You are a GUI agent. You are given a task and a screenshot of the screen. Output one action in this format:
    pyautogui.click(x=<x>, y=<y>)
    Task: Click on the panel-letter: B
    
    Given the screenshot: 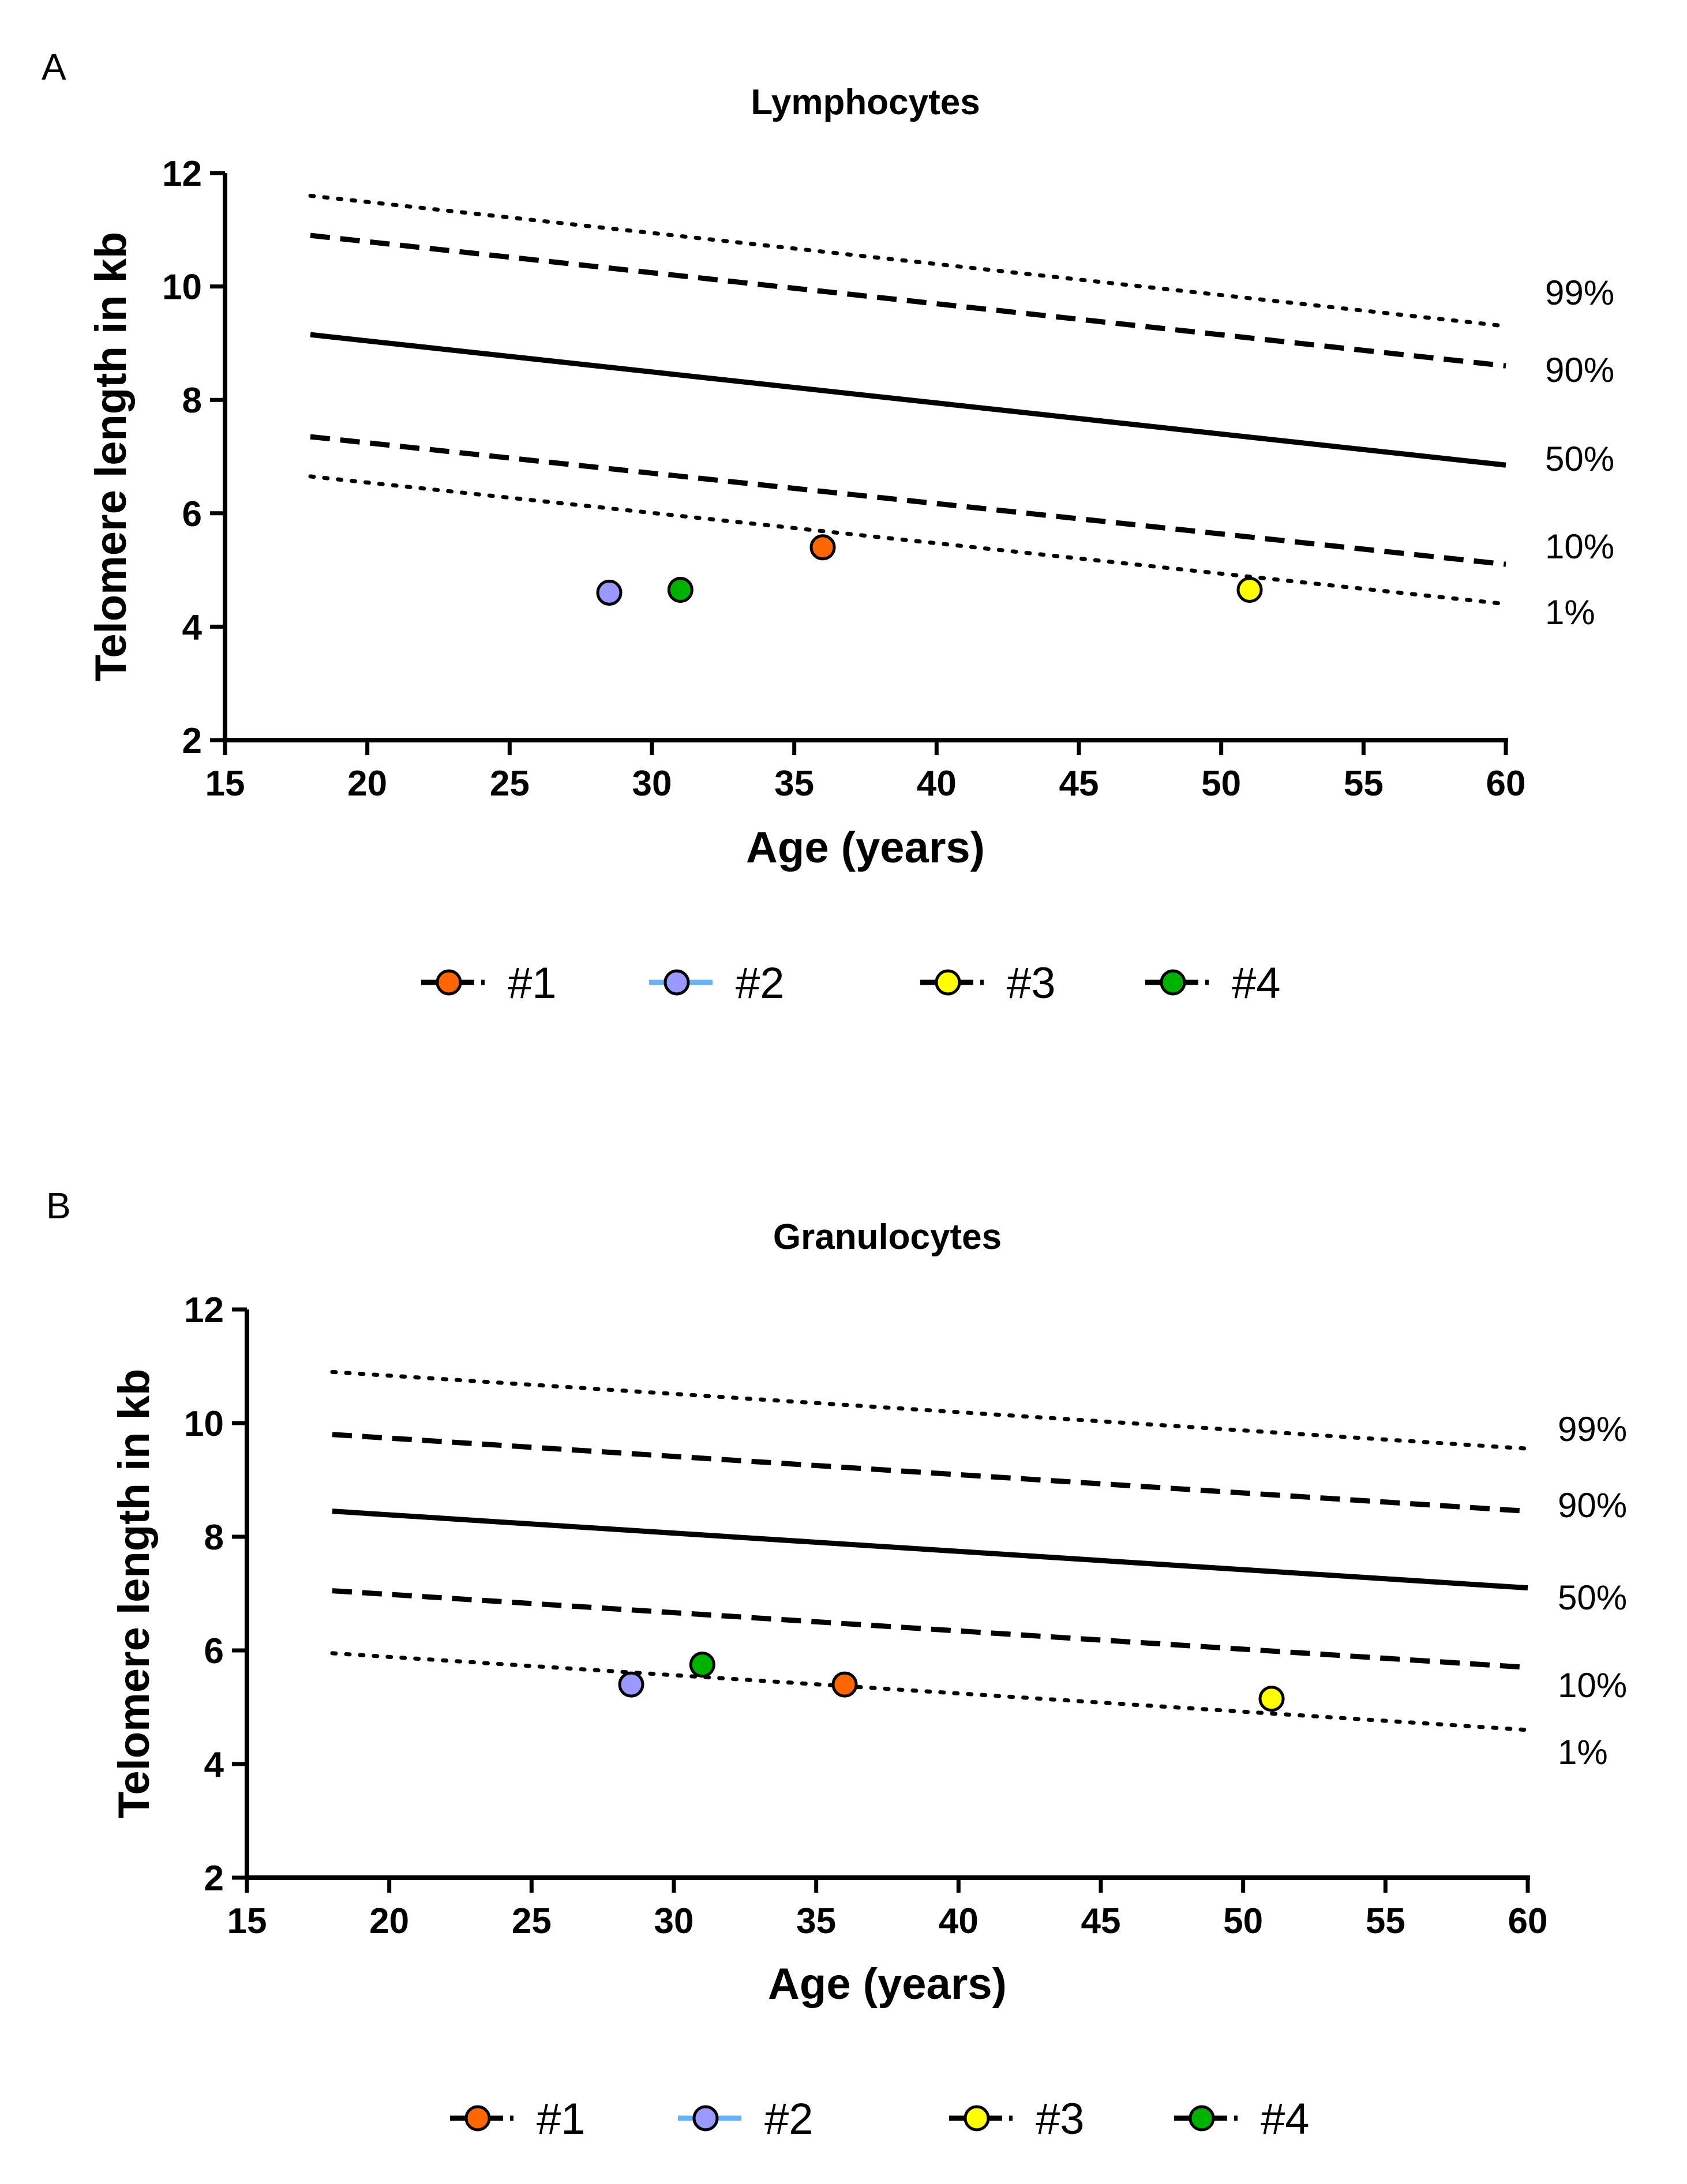 What is the action you would take?
    pyautogui.click(x=58, y=1205)
    